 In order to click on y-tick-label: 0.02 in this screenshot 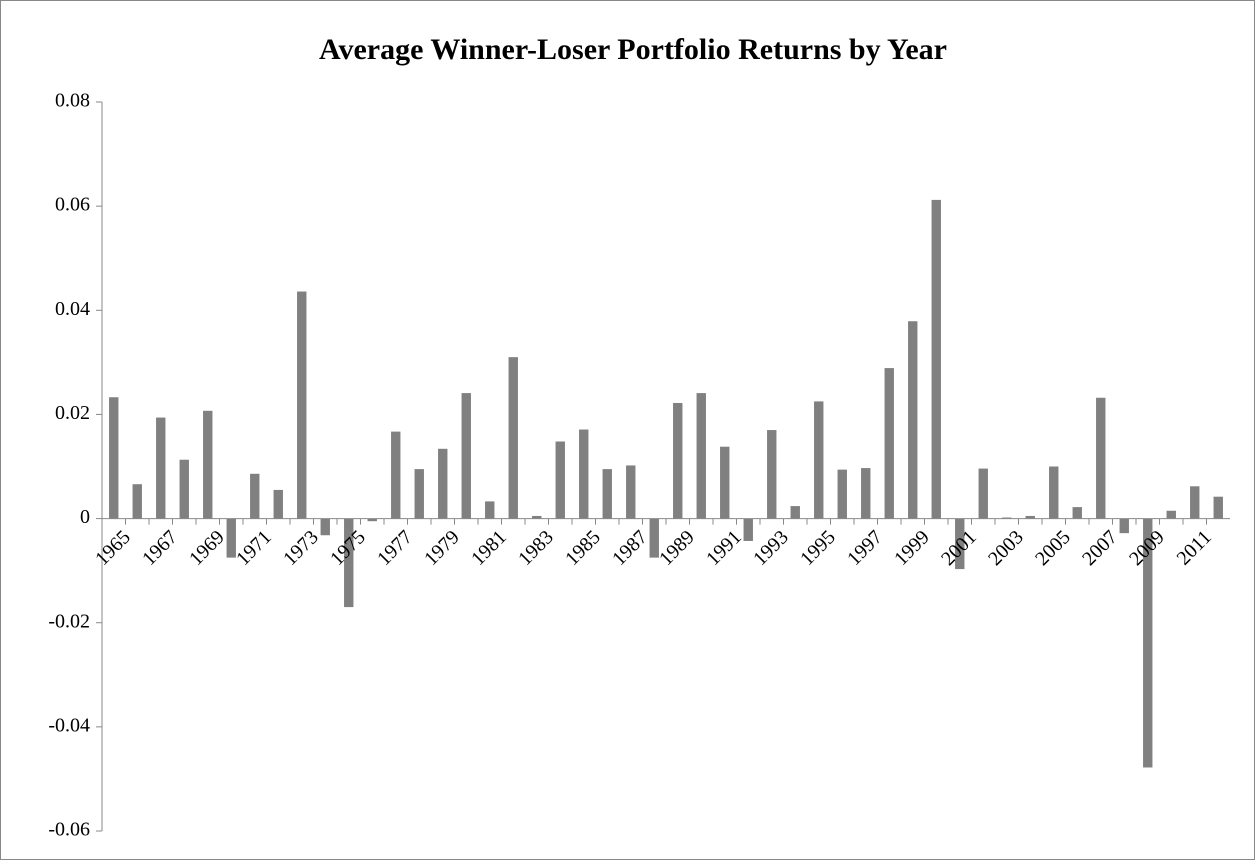, I will do `click(72, 413)`.